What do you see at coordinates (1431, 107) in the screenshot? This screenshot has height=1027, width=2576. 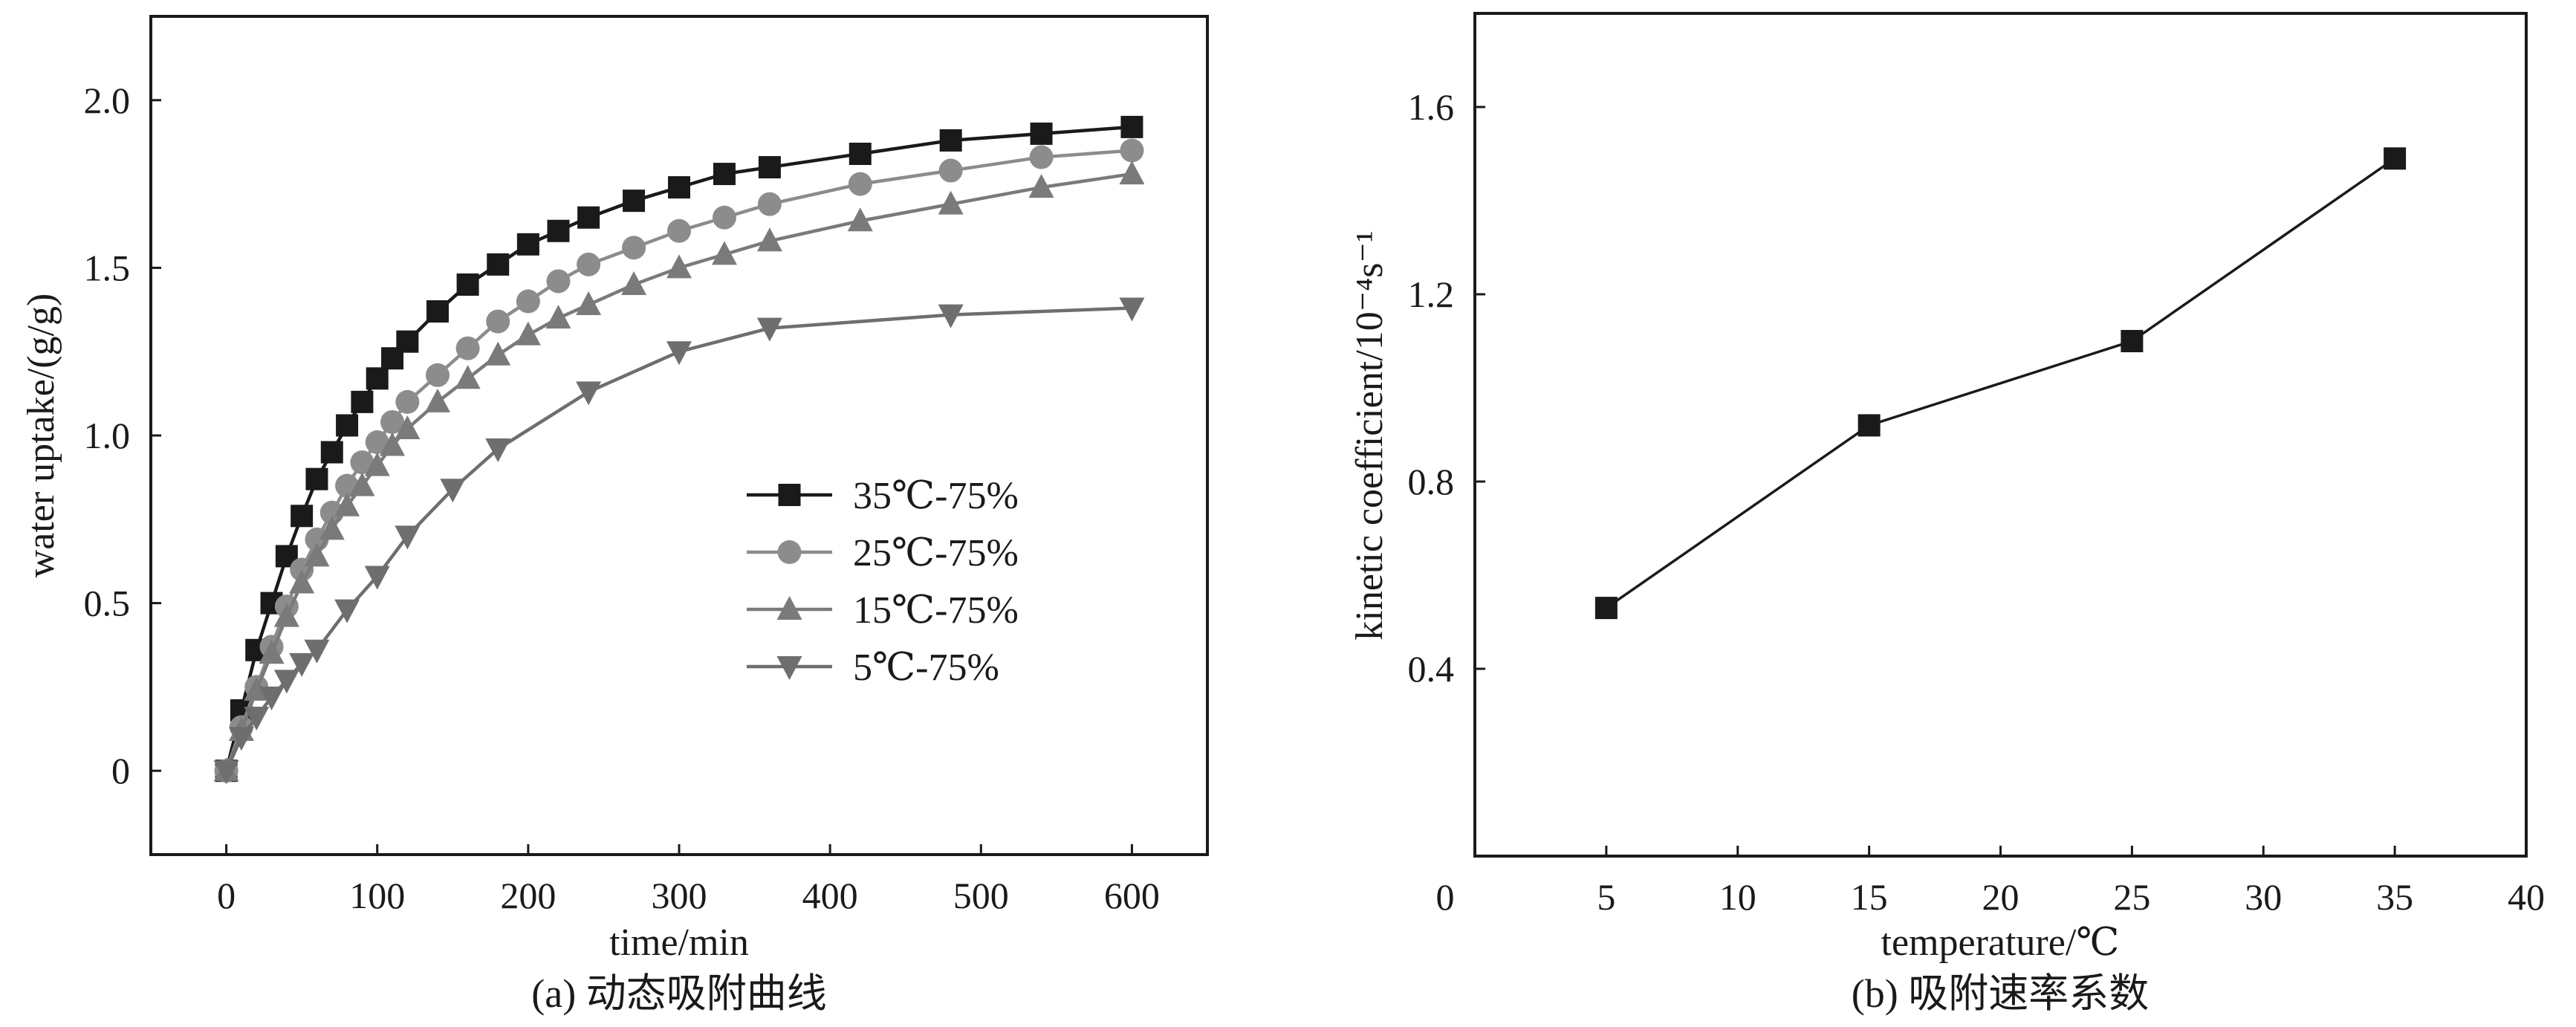 I see `panel-b-y-tick-label: 1.6` at bounding box center [1431, 107].